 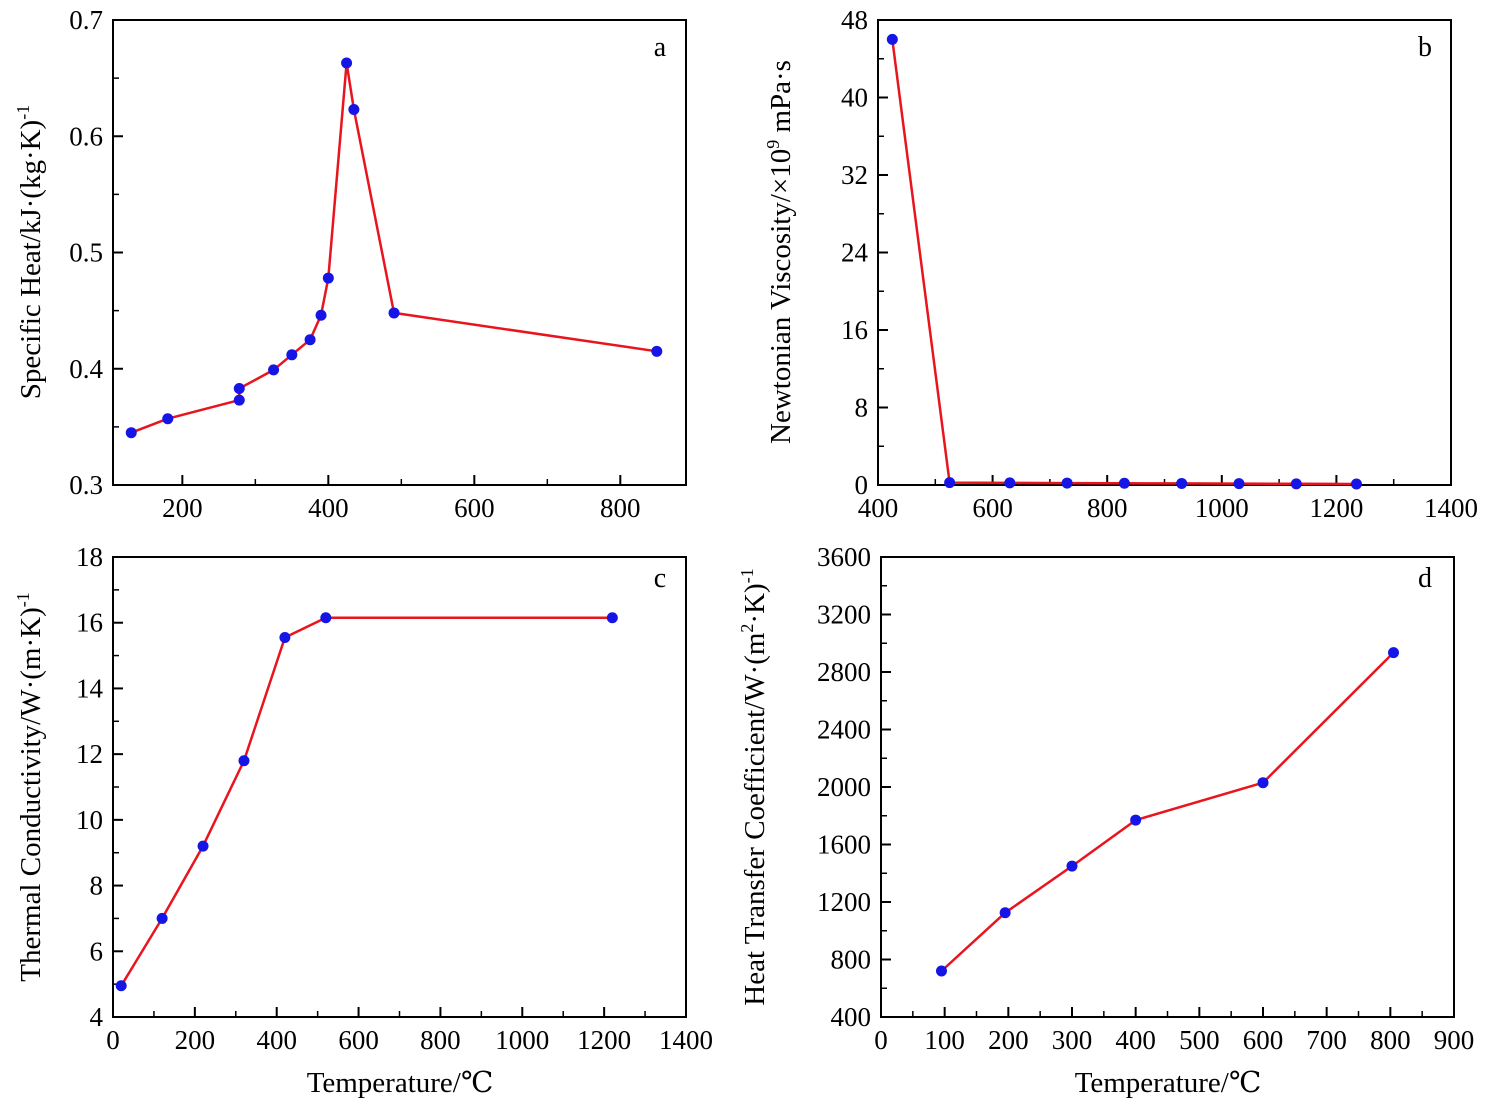 What do you see at coordinates (851, 960) in the screenshot?
I see `y-tick-label: 800` at bounding box center [851, 960].